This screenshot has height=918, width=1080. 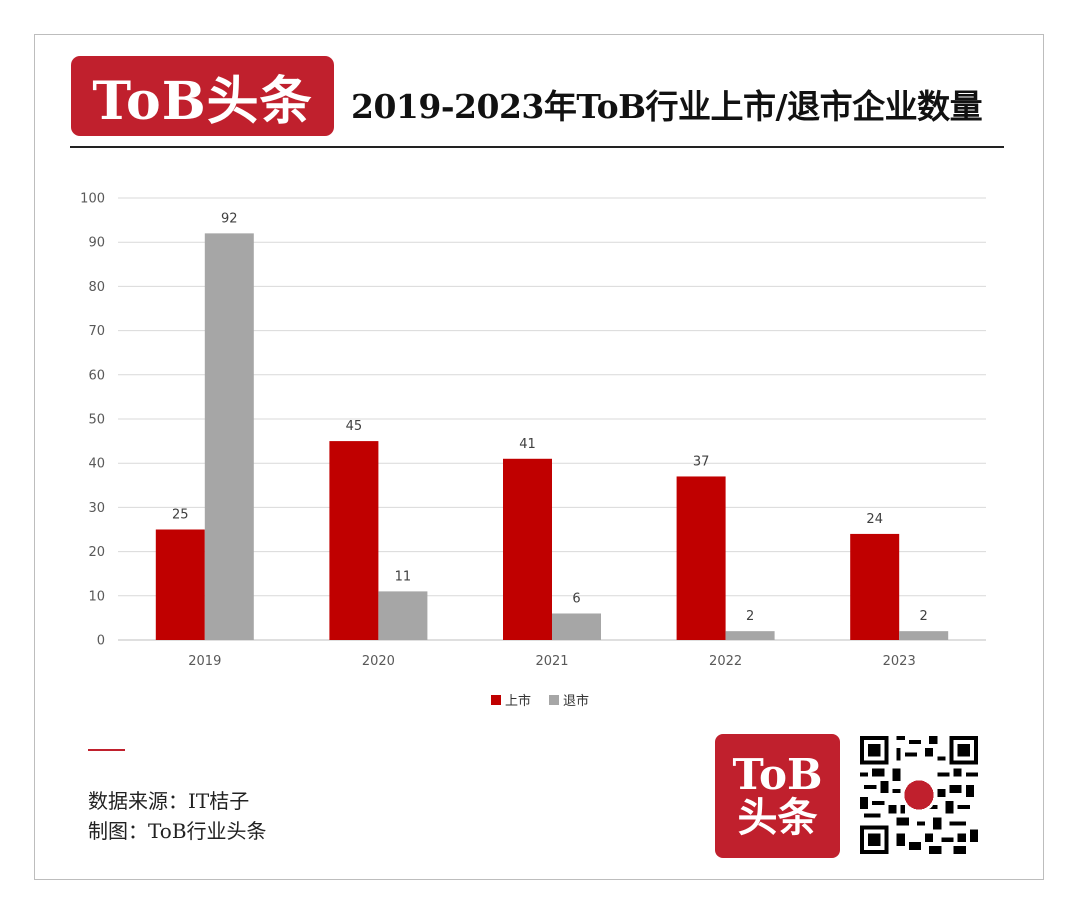 I want to click on y-tick-label: 60, so click(x=96, y=375).